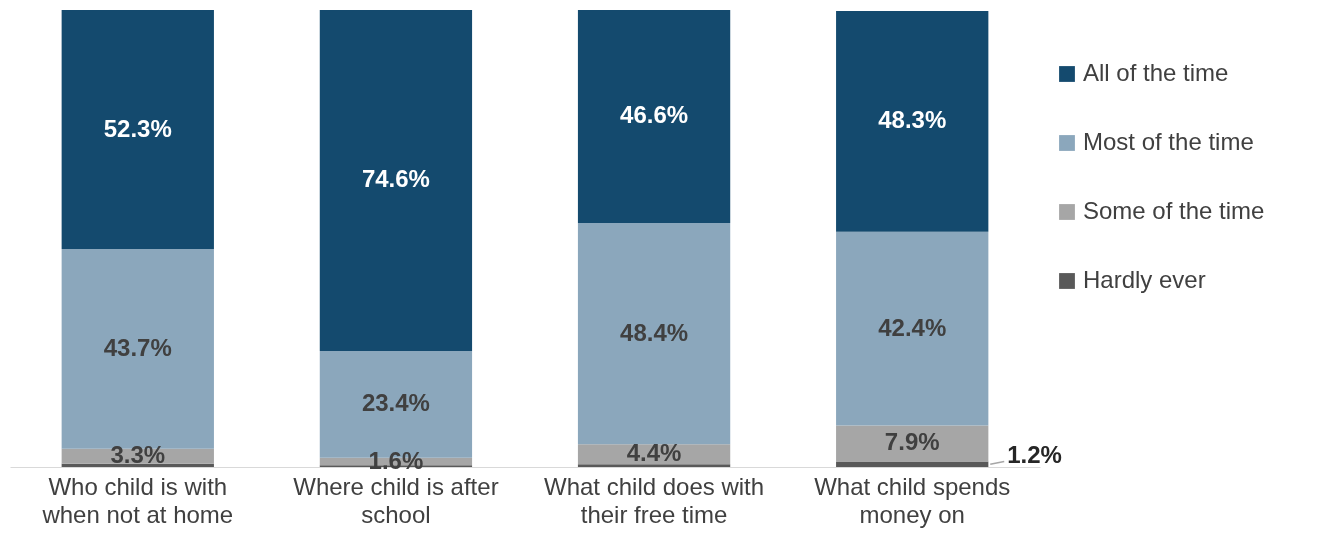  What do you see at coordinates (137, 500) in the screenshot?
I see `x-tick-label: Who child is with when not at home` at bounding box center [137, 500].